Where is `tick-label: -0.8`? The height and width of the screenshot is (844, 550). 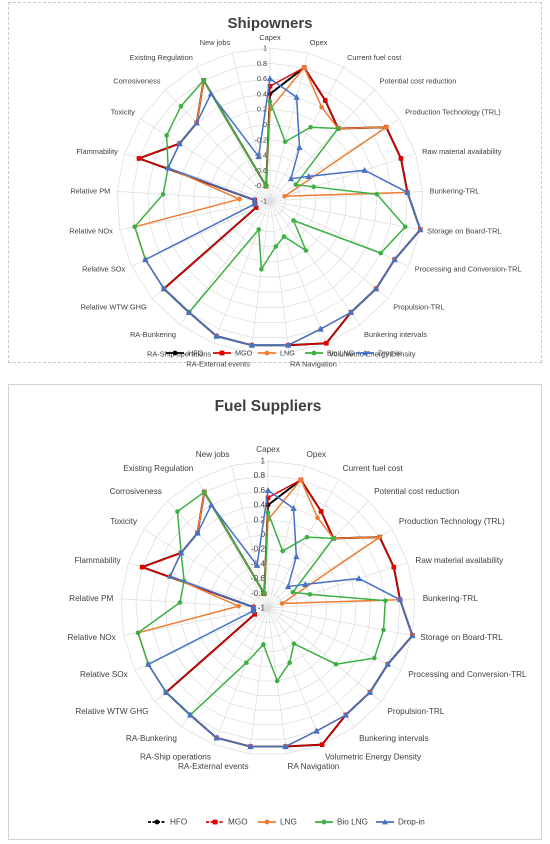
tick-label: -0.8 is located at coordinates (258, 593).